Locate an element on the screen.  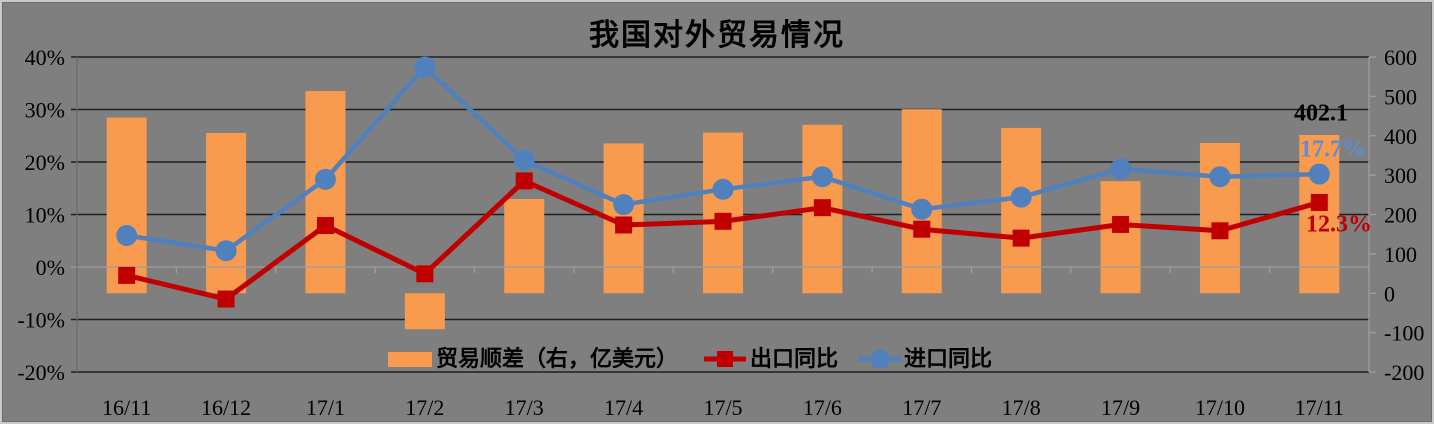
bar-17/1 is located at coordinates (325, 192).